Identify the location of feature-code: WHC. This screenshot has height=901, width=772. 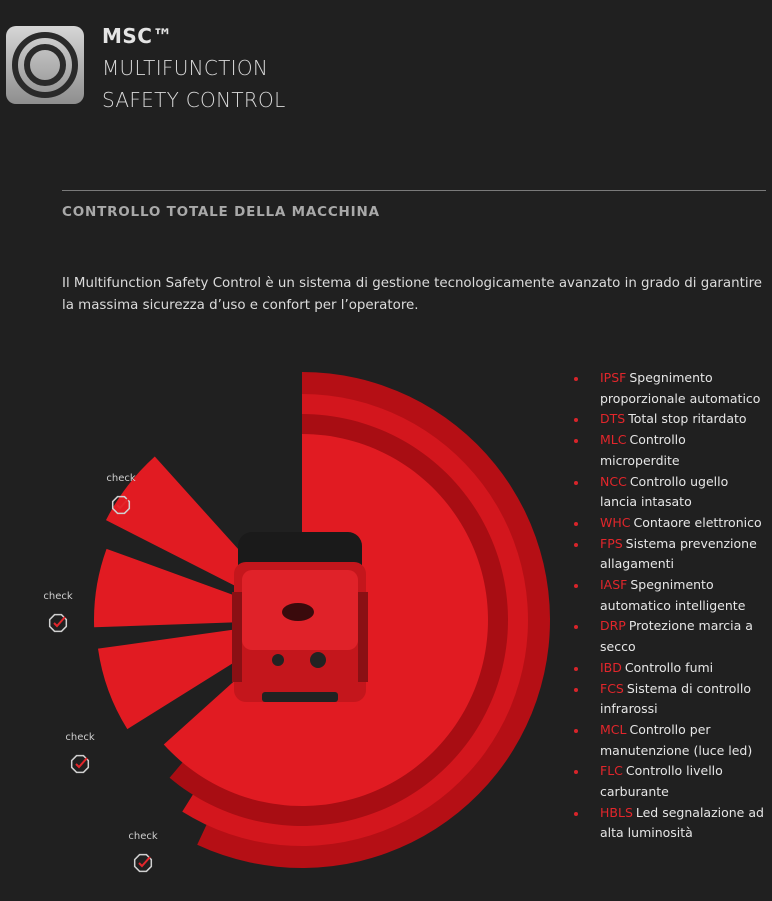
(615, 522).